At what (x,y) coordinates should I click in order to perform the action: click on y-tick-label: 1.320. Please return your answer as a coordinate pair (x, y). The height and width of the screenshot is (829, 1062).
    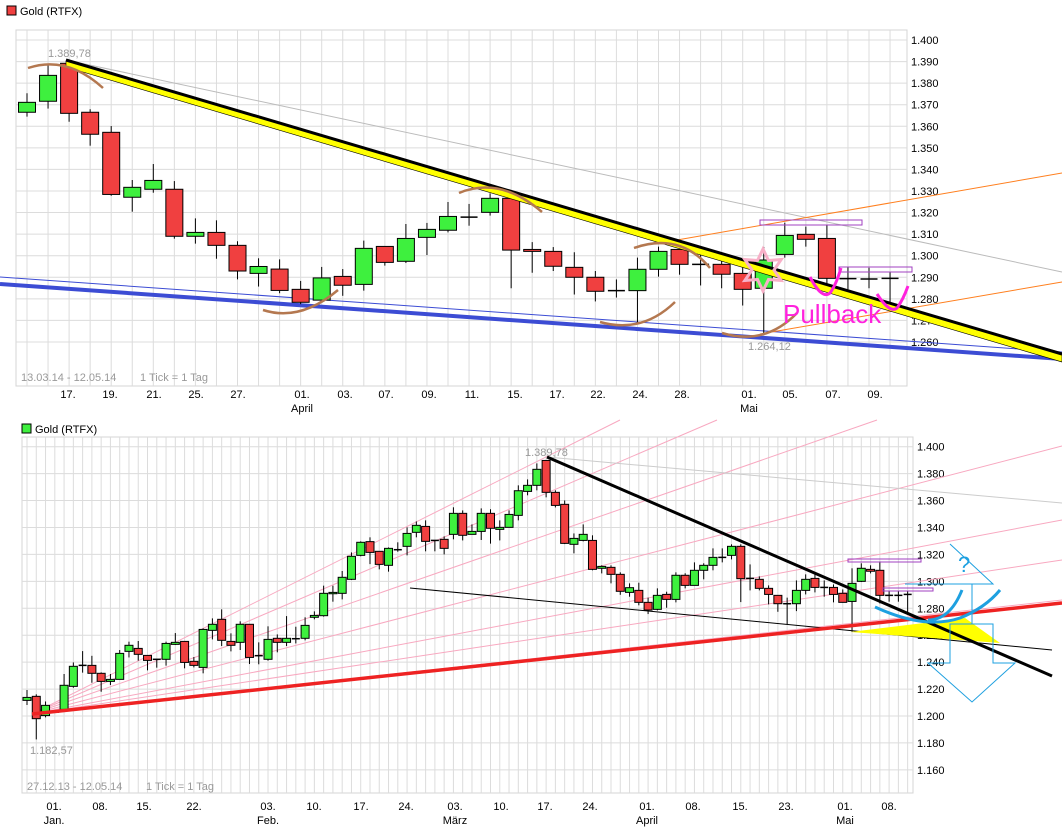
    Looking at the image, I should click on (931, 555).